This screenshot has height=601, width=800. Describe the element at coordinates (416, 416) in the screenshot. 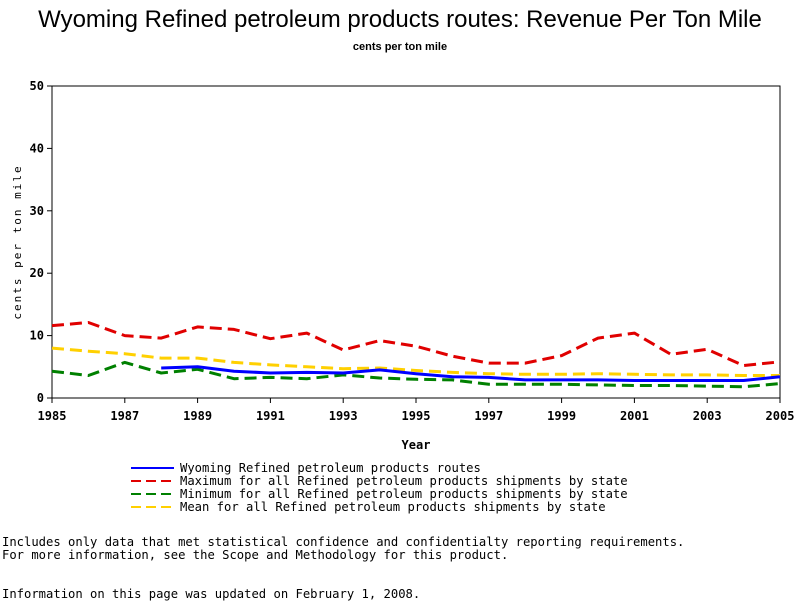

I see `x-tick-label: 1995` at that location.